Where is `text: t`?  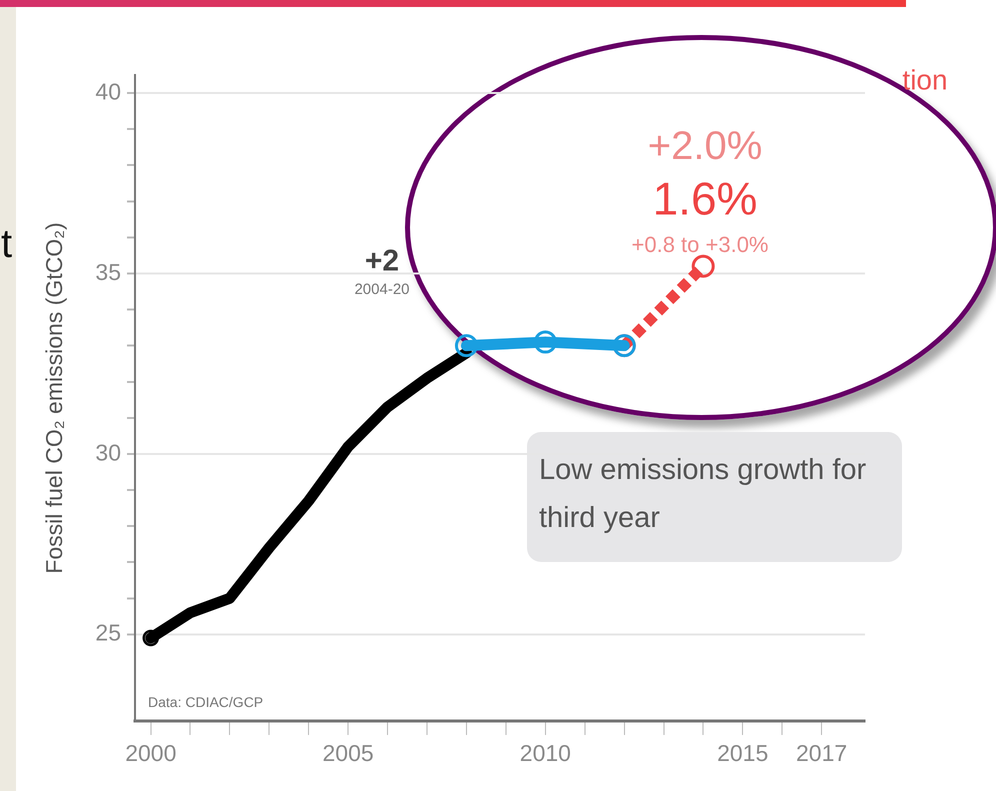
text: t is located at coordinates (6, 244).